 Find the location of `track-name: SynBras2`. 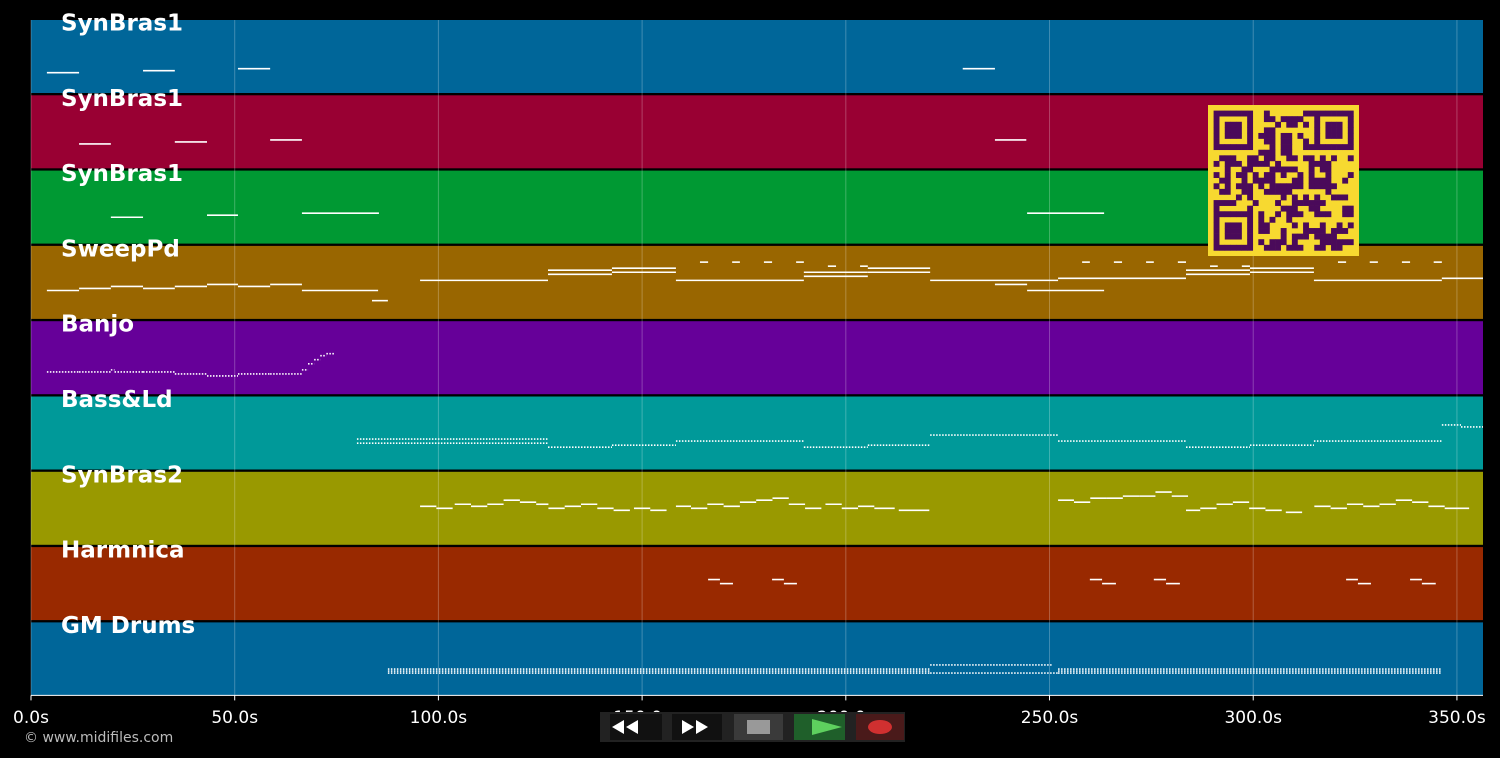

track-name: SynBras2 is located at coordinates (122, 475).